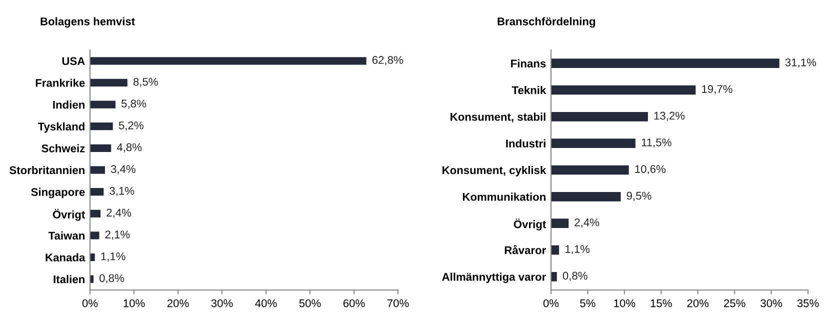 The height and width of the screenshot is (320, 828). I want to click on data-label: 9,5%, so click(639, 196).